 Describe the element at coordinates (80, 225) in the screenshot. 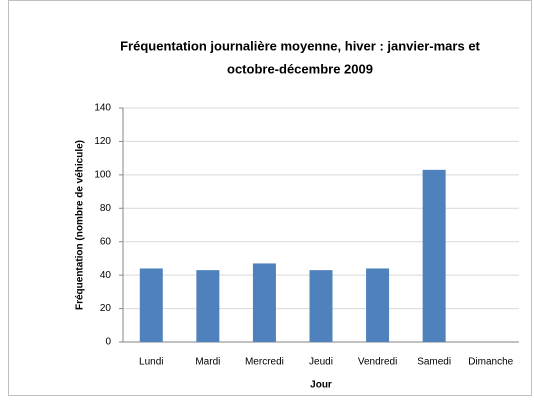

I see `y-axis-title: Fréquentation (nombre de véhicule)` at that location.